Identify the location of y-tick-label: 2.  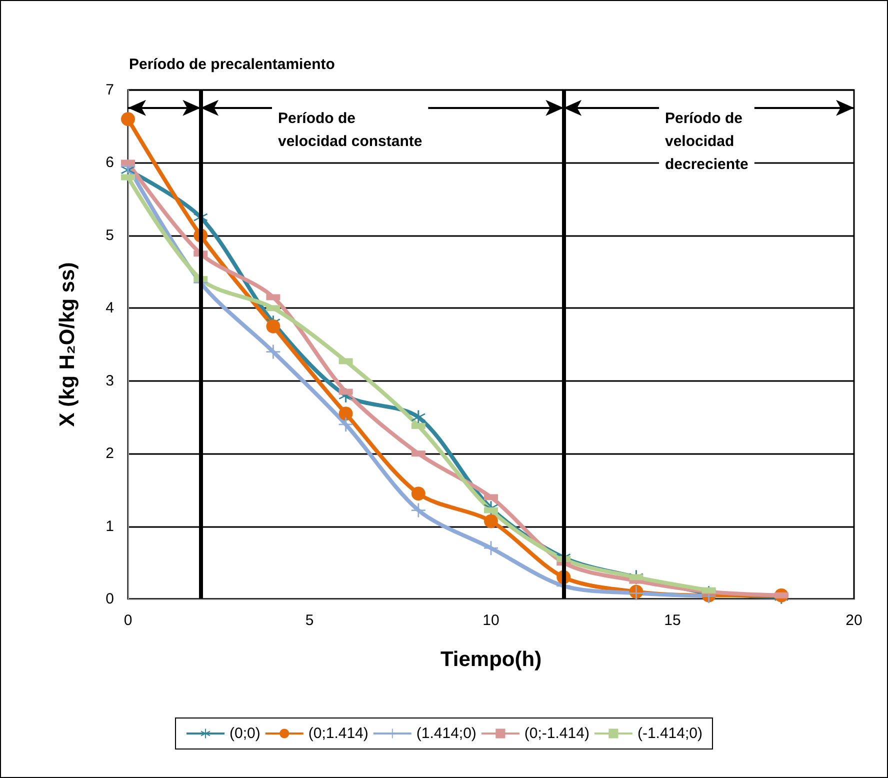
(110, 453).